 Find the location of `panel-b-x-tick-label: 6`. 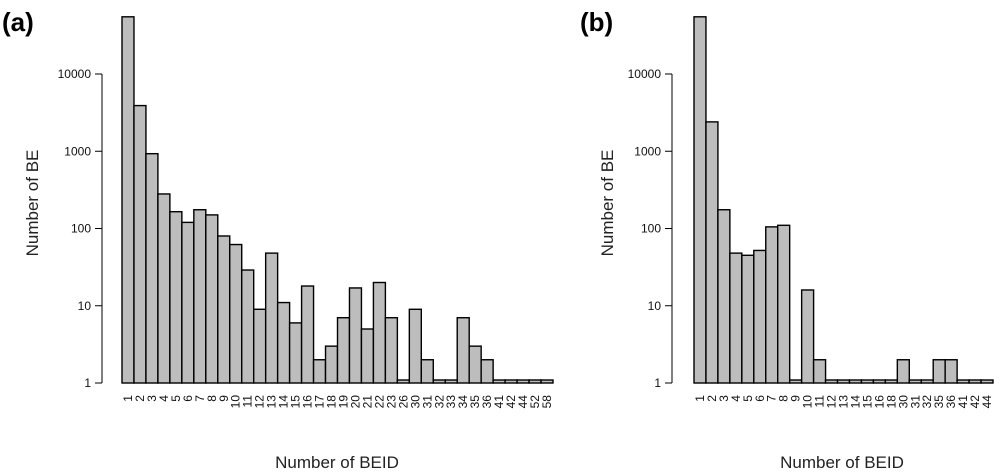

panel-b-x-tick-label: 6 is located at coordinates (760, 398).